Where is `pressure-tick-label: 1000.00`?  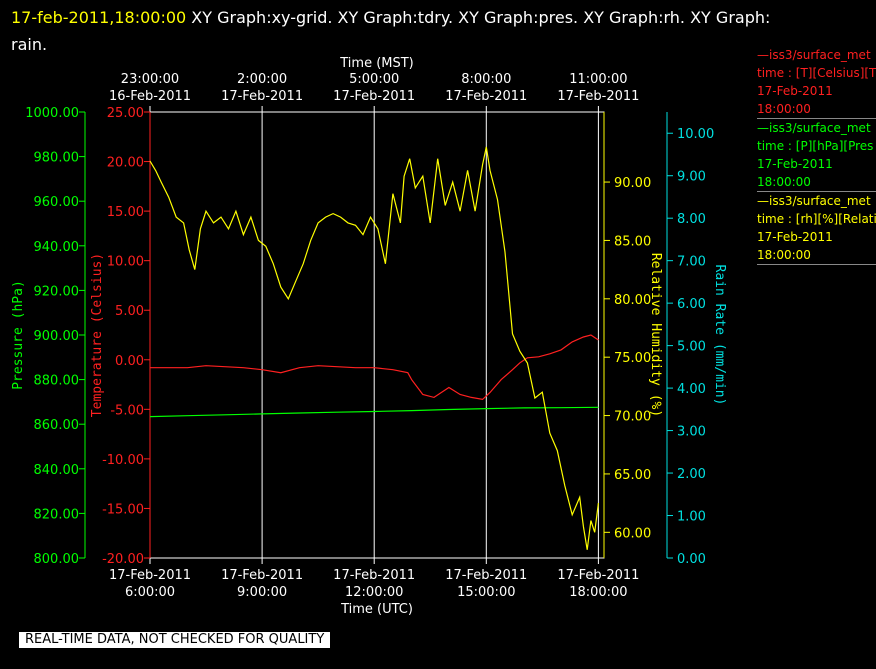 pressure-tick-label: 1000.00 is located at coordinates (52, 113).